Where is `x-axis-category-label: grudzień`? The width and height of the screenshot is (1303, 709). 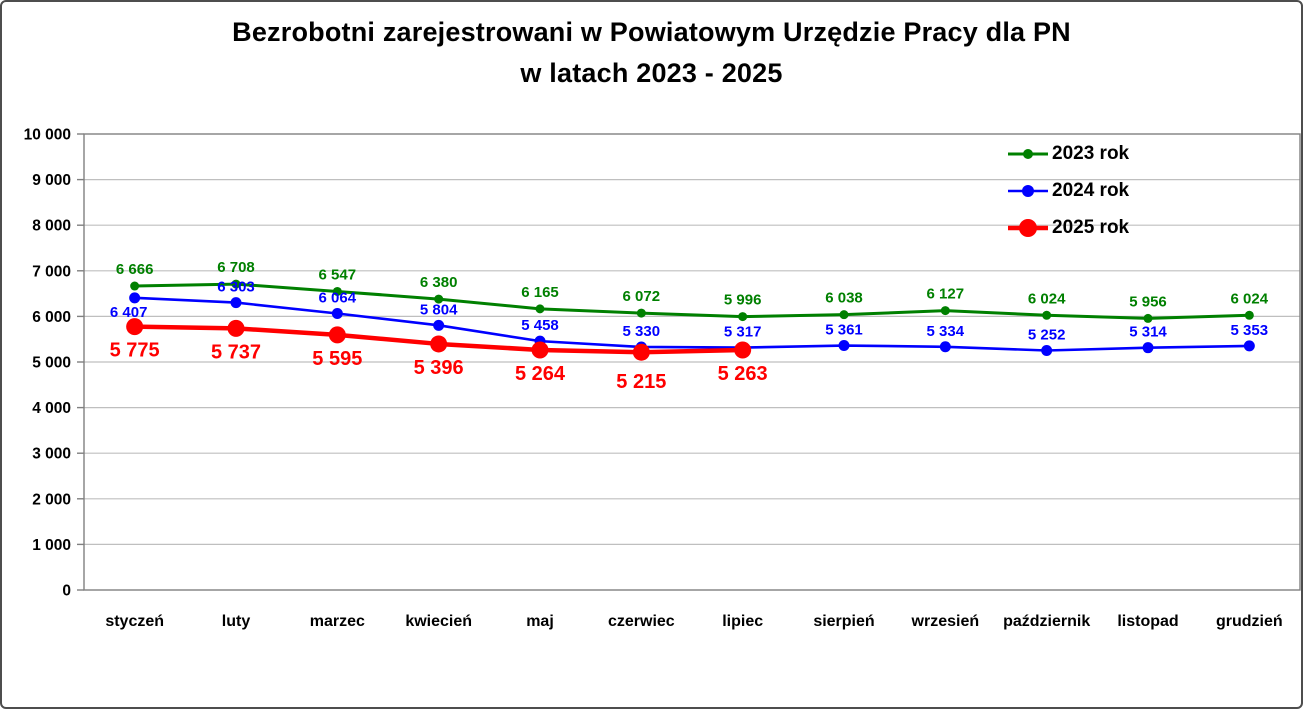
x-axis-category-label: grudzień is located at coordinates (1249, 621).